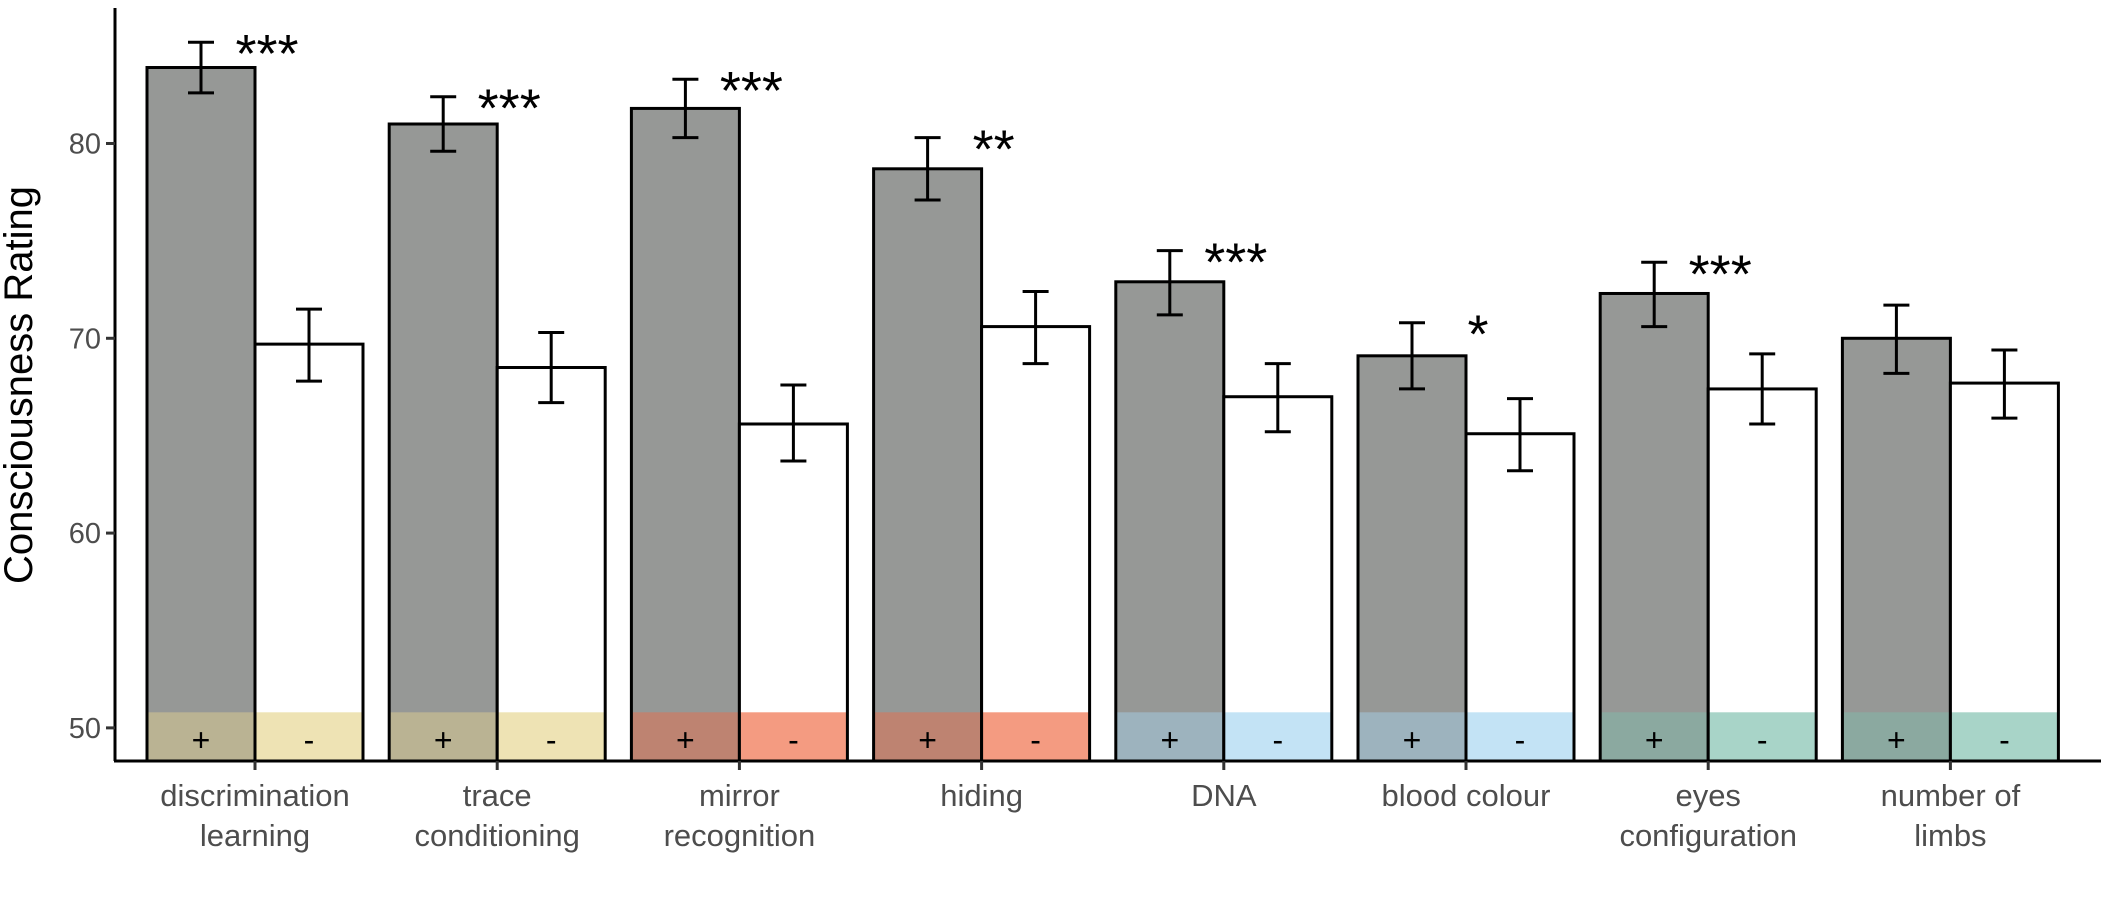 The height and width of the screenshot is (909, 2101). Describe the element at coordinates (85, 534) in the screenshot. I see `y-tick-label: 60` at that location.